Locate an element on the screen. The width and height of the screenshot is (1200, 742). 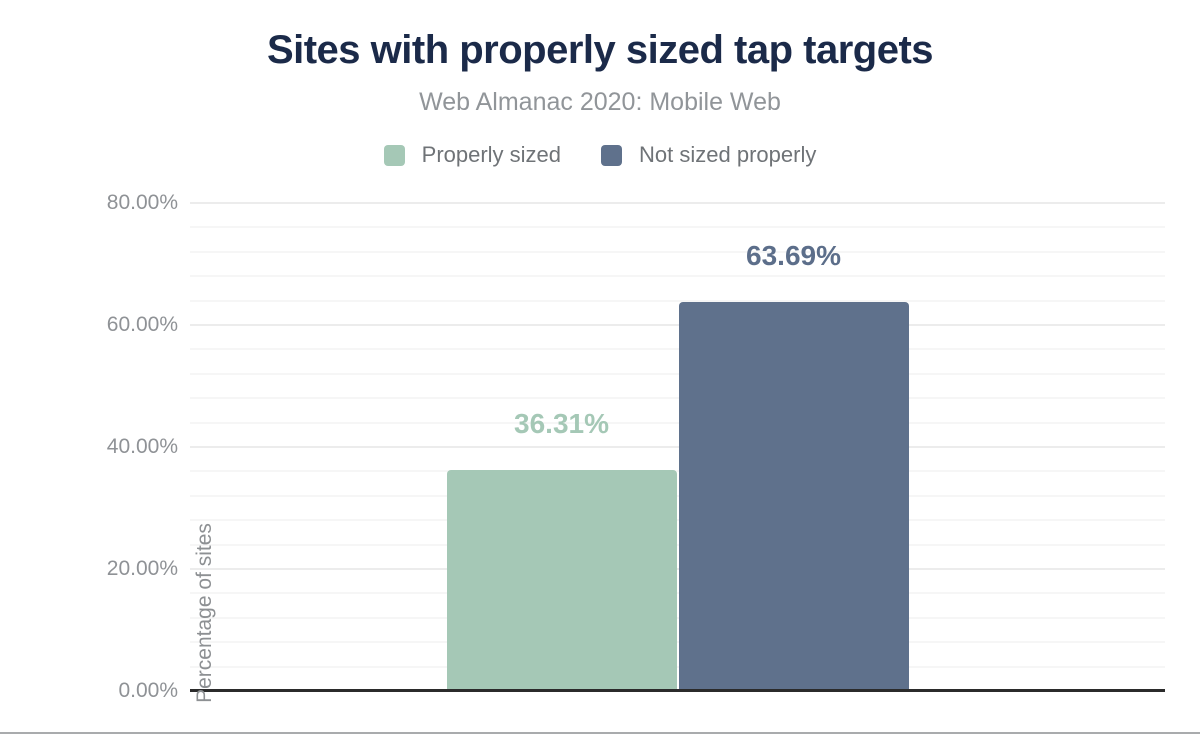
legend-label: Not sized properly is located at coordinates (728, 154).